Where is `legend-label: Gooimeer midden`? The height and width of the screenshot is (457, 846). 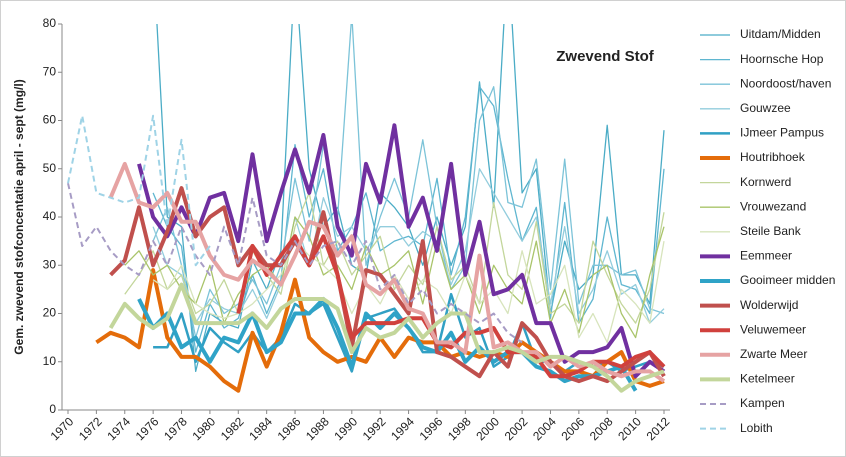 legend-label: Gooimeer midden is located at coordinates (787, 280).